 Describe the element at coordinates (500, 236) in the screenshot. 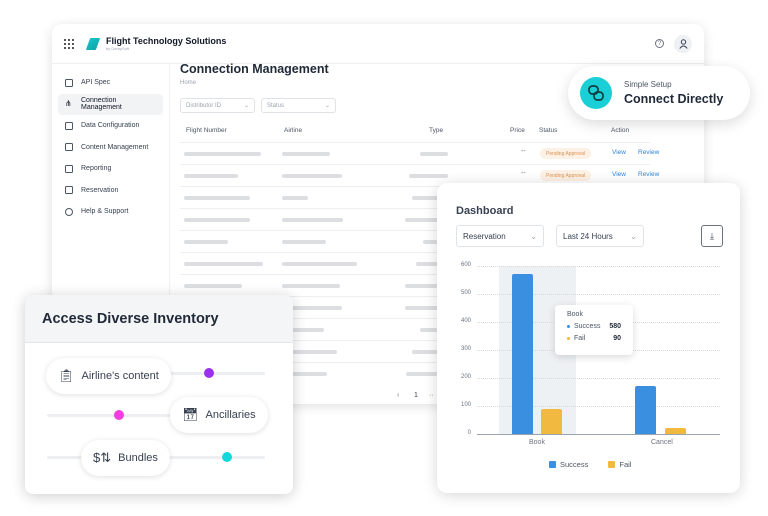

I see `report-type-select: Reservation ⌄` at that location.